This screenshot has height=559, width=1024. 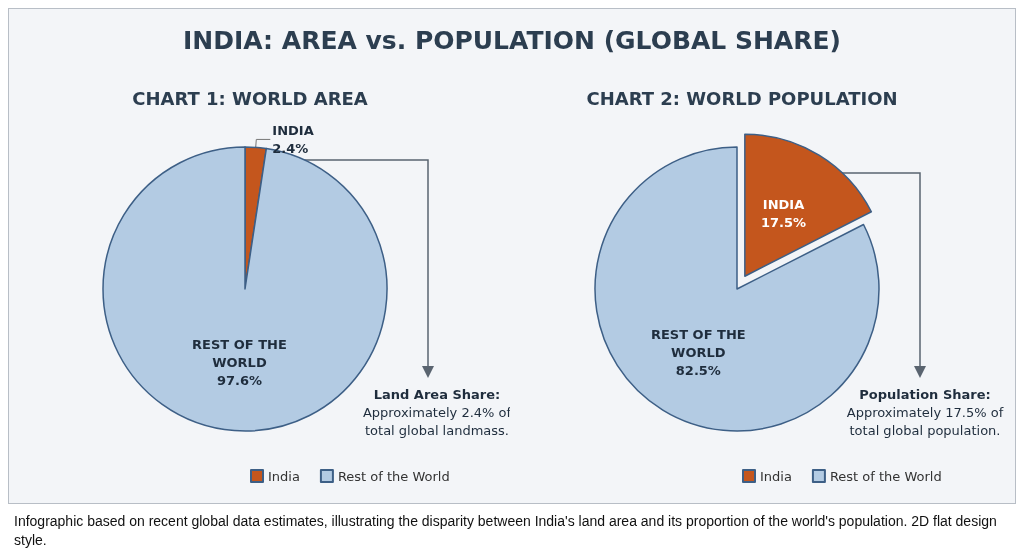 What do you see at coordinates (783, 213) in the screenshot?
I see `data-label: INDIA 17.5%` at bounding box center [783, 213].